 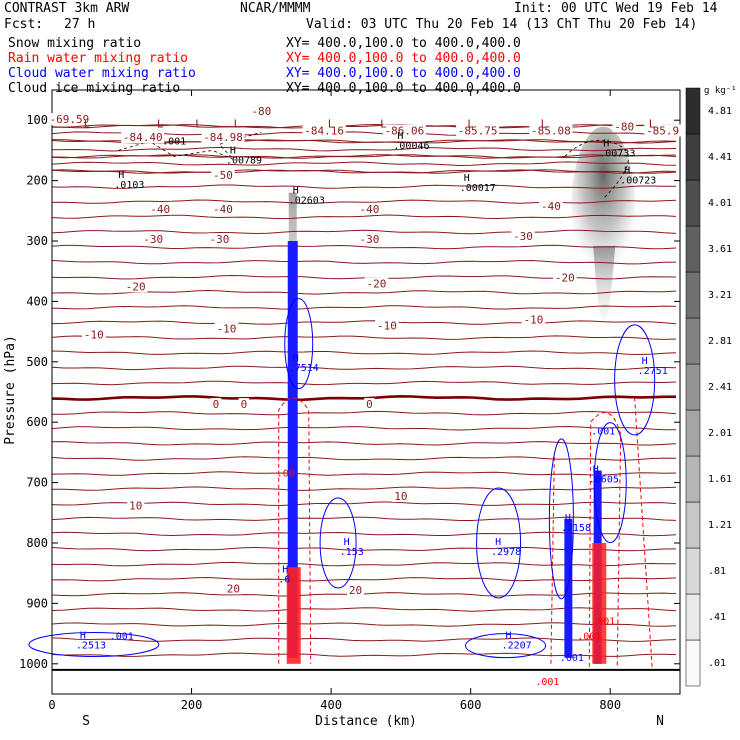 I want to click on x-tick-label: 0, so click(x=51, y=705).